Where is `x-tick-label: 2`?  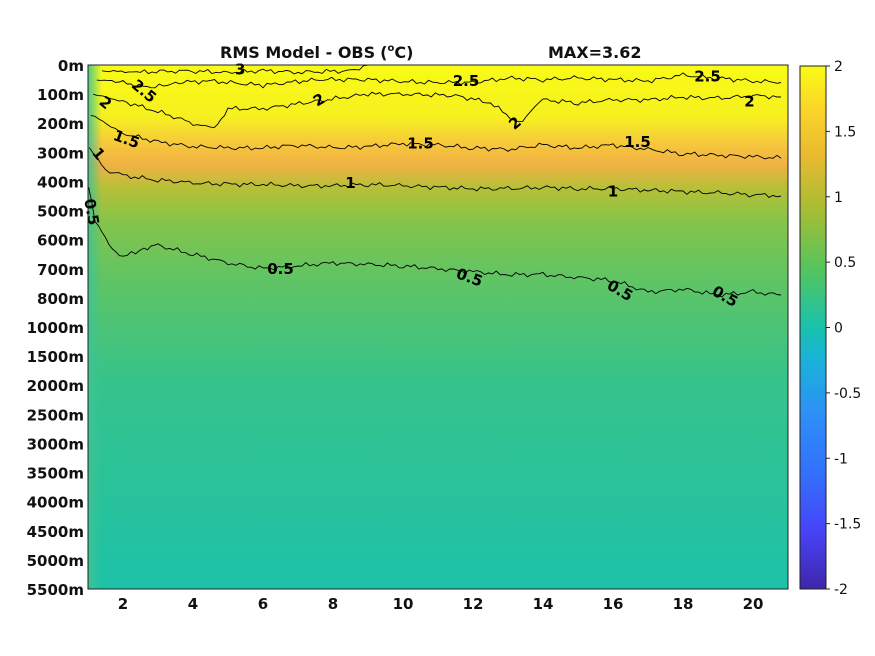 x-tick-label: 2 is located at coordinates (123, 604).